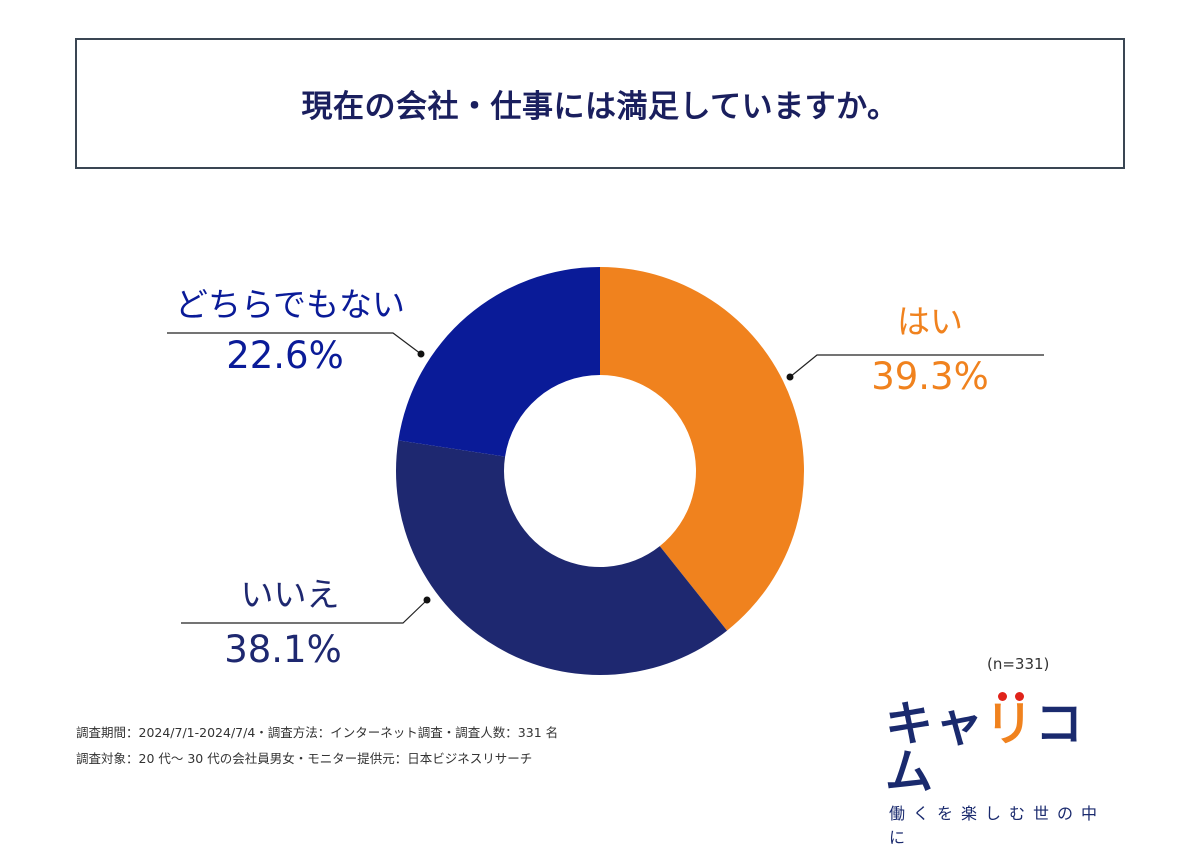  I want to click on logo-prefix: キャ, so click(935, 724).